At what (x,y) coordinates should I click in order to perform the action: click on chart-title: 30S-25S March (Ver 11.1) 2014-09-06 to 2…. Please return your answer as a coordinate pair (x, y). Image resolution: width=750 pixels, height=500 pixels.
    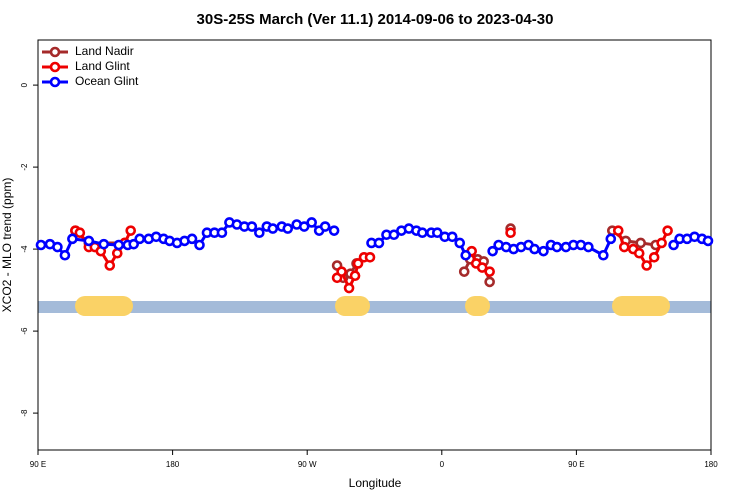
    Looking at the image, I should click on (375, 19).